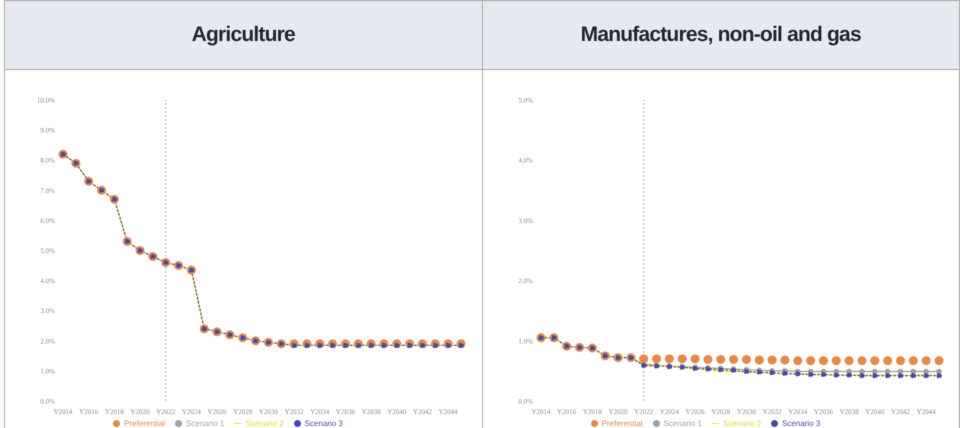 This screenshot has width=960, height=428. I want to click on chart-title: Manufactures, non-oil and gas, so click(720, 35).